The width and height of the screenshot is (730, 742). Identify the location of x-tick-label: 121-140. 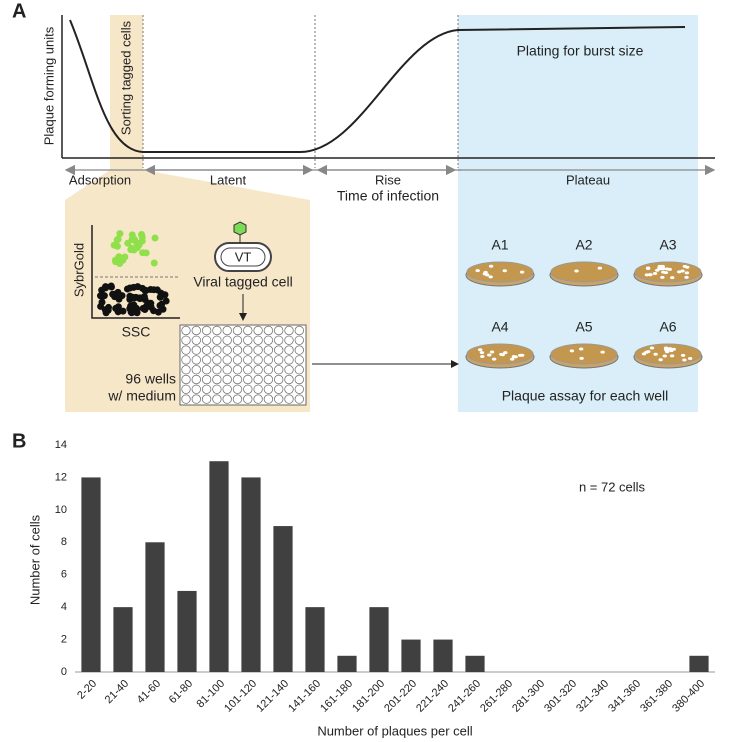
(272, 696).